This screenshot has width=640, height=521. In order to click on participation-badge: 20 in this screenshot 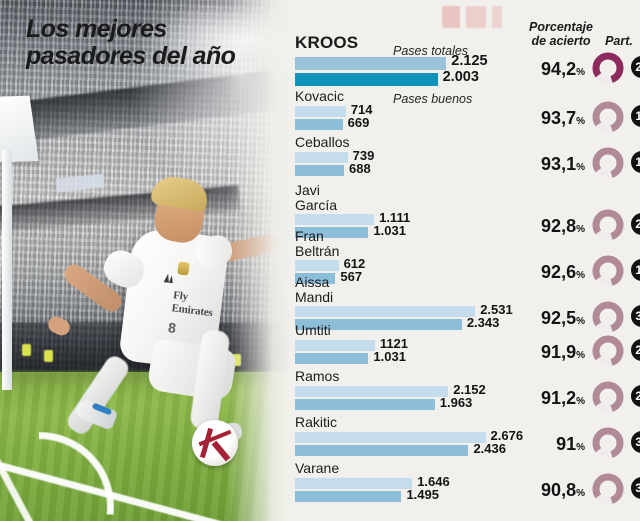, I will do `click(635, 350)`.